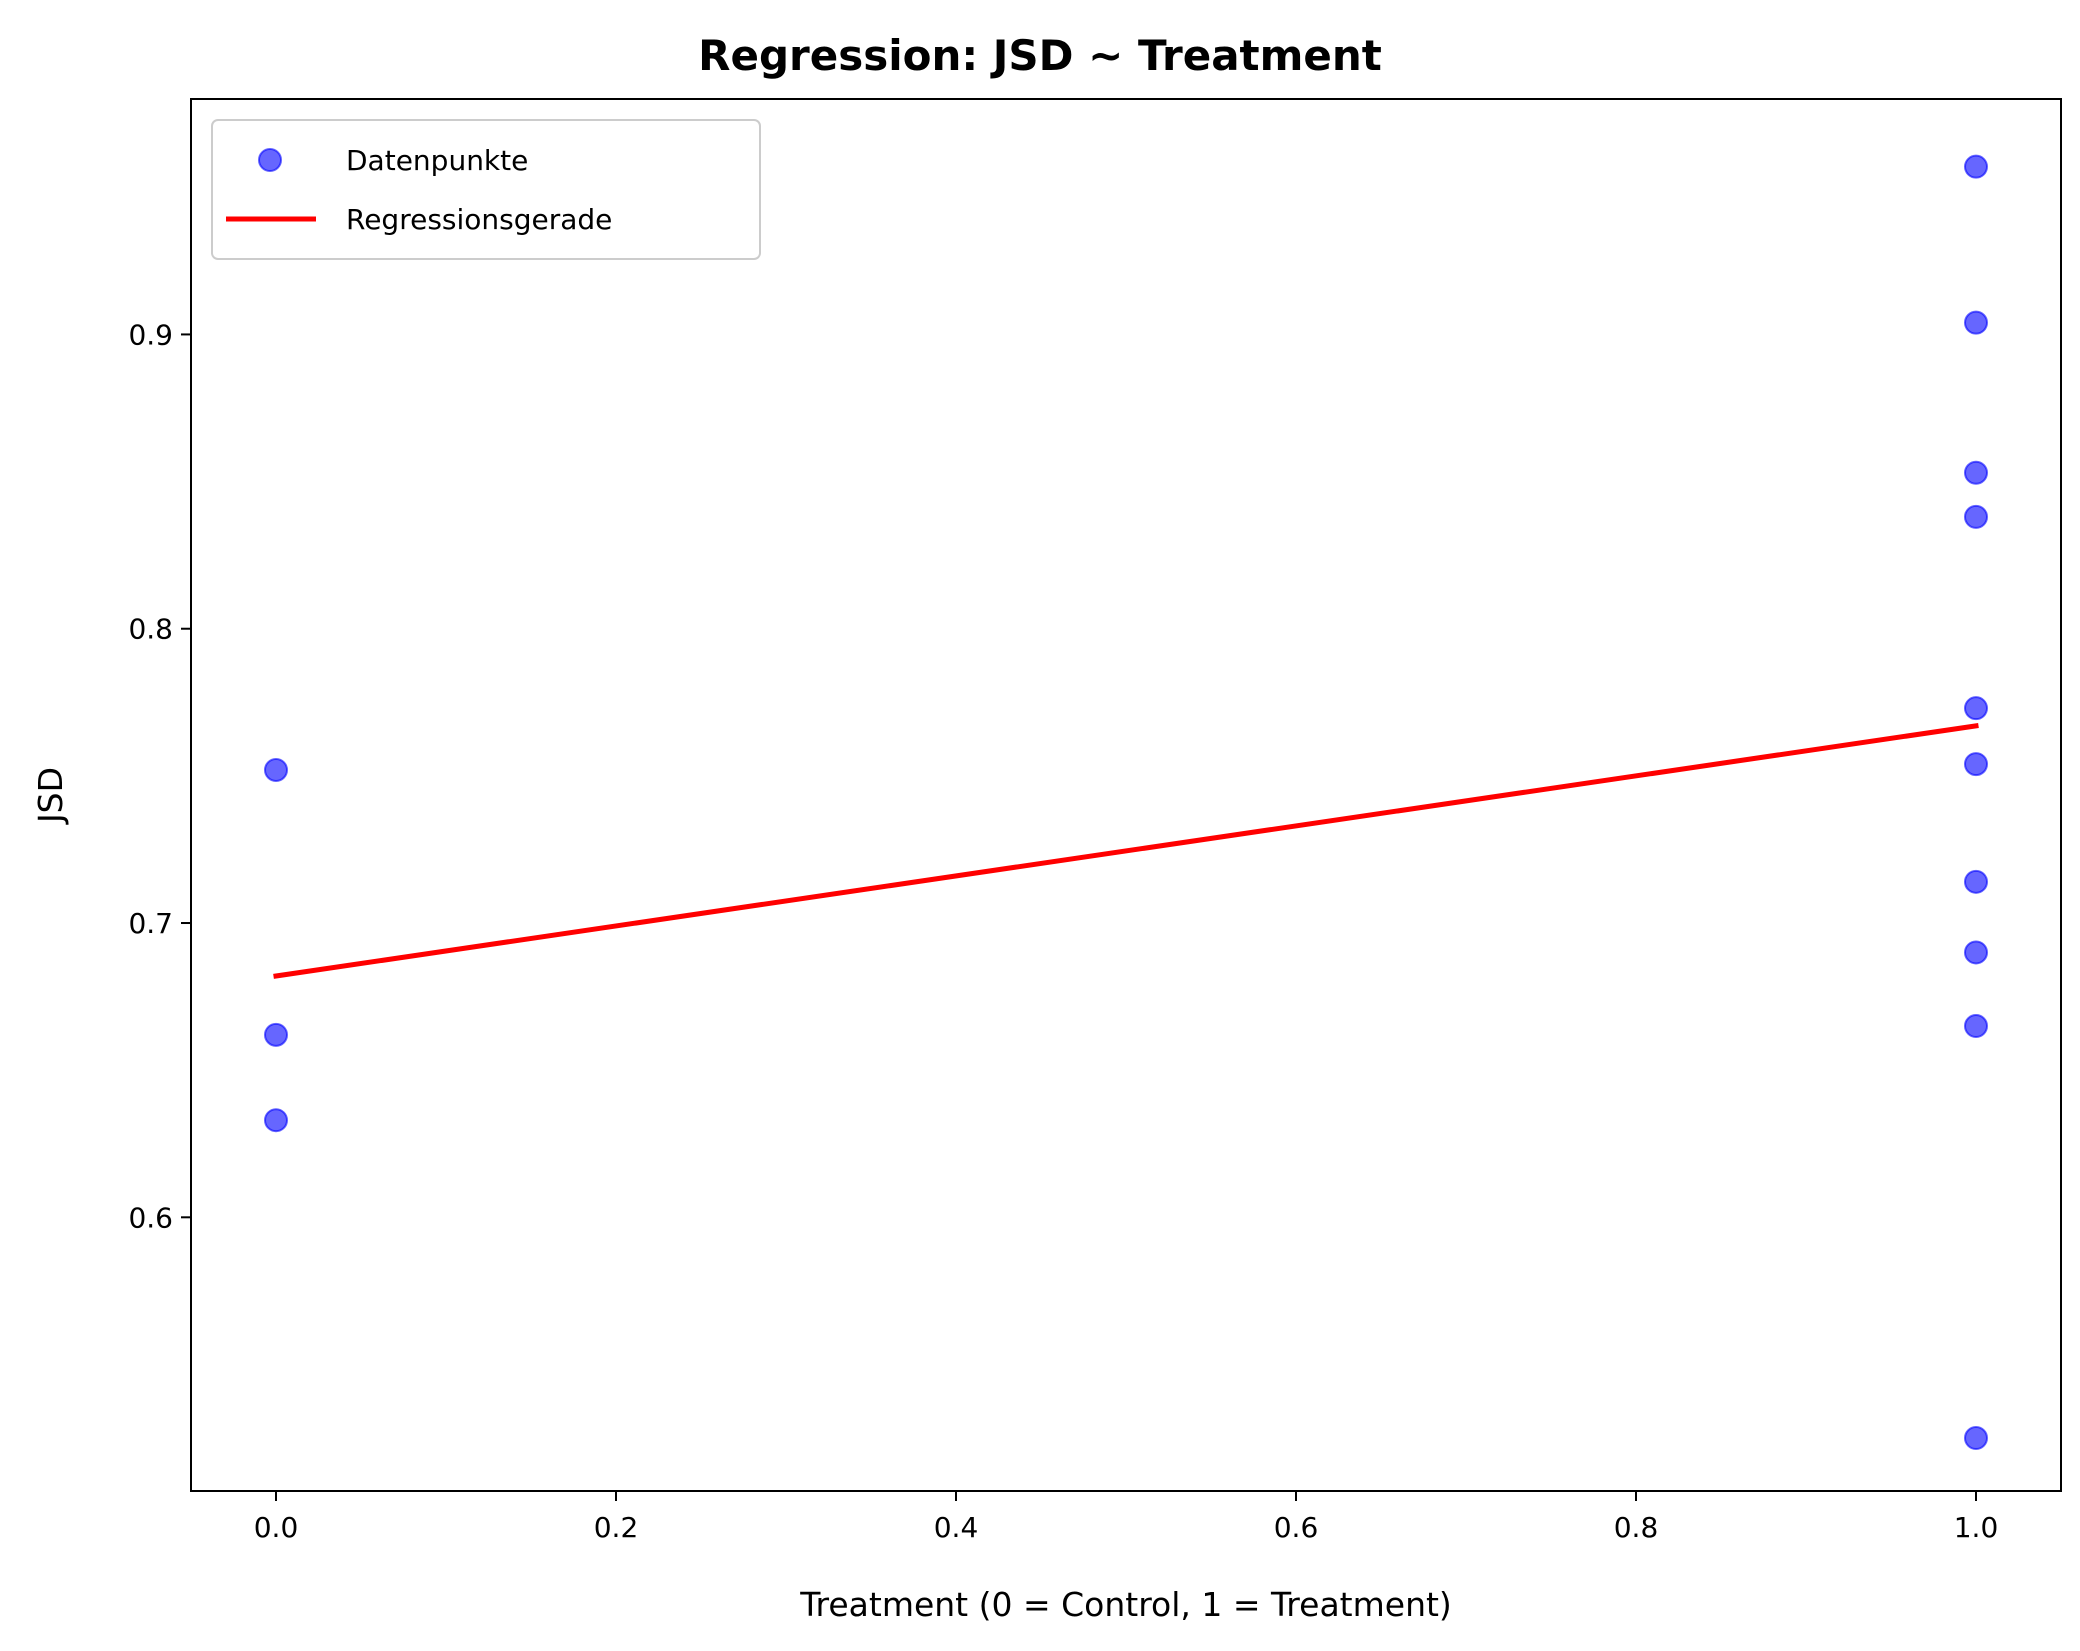 The height and width of the screenshot is (1651, 2080). What do you see at coordinates (276, 1527) in the screenshot?
I see `x-tick-label: 0.0` at bounding box center [276, 1527].